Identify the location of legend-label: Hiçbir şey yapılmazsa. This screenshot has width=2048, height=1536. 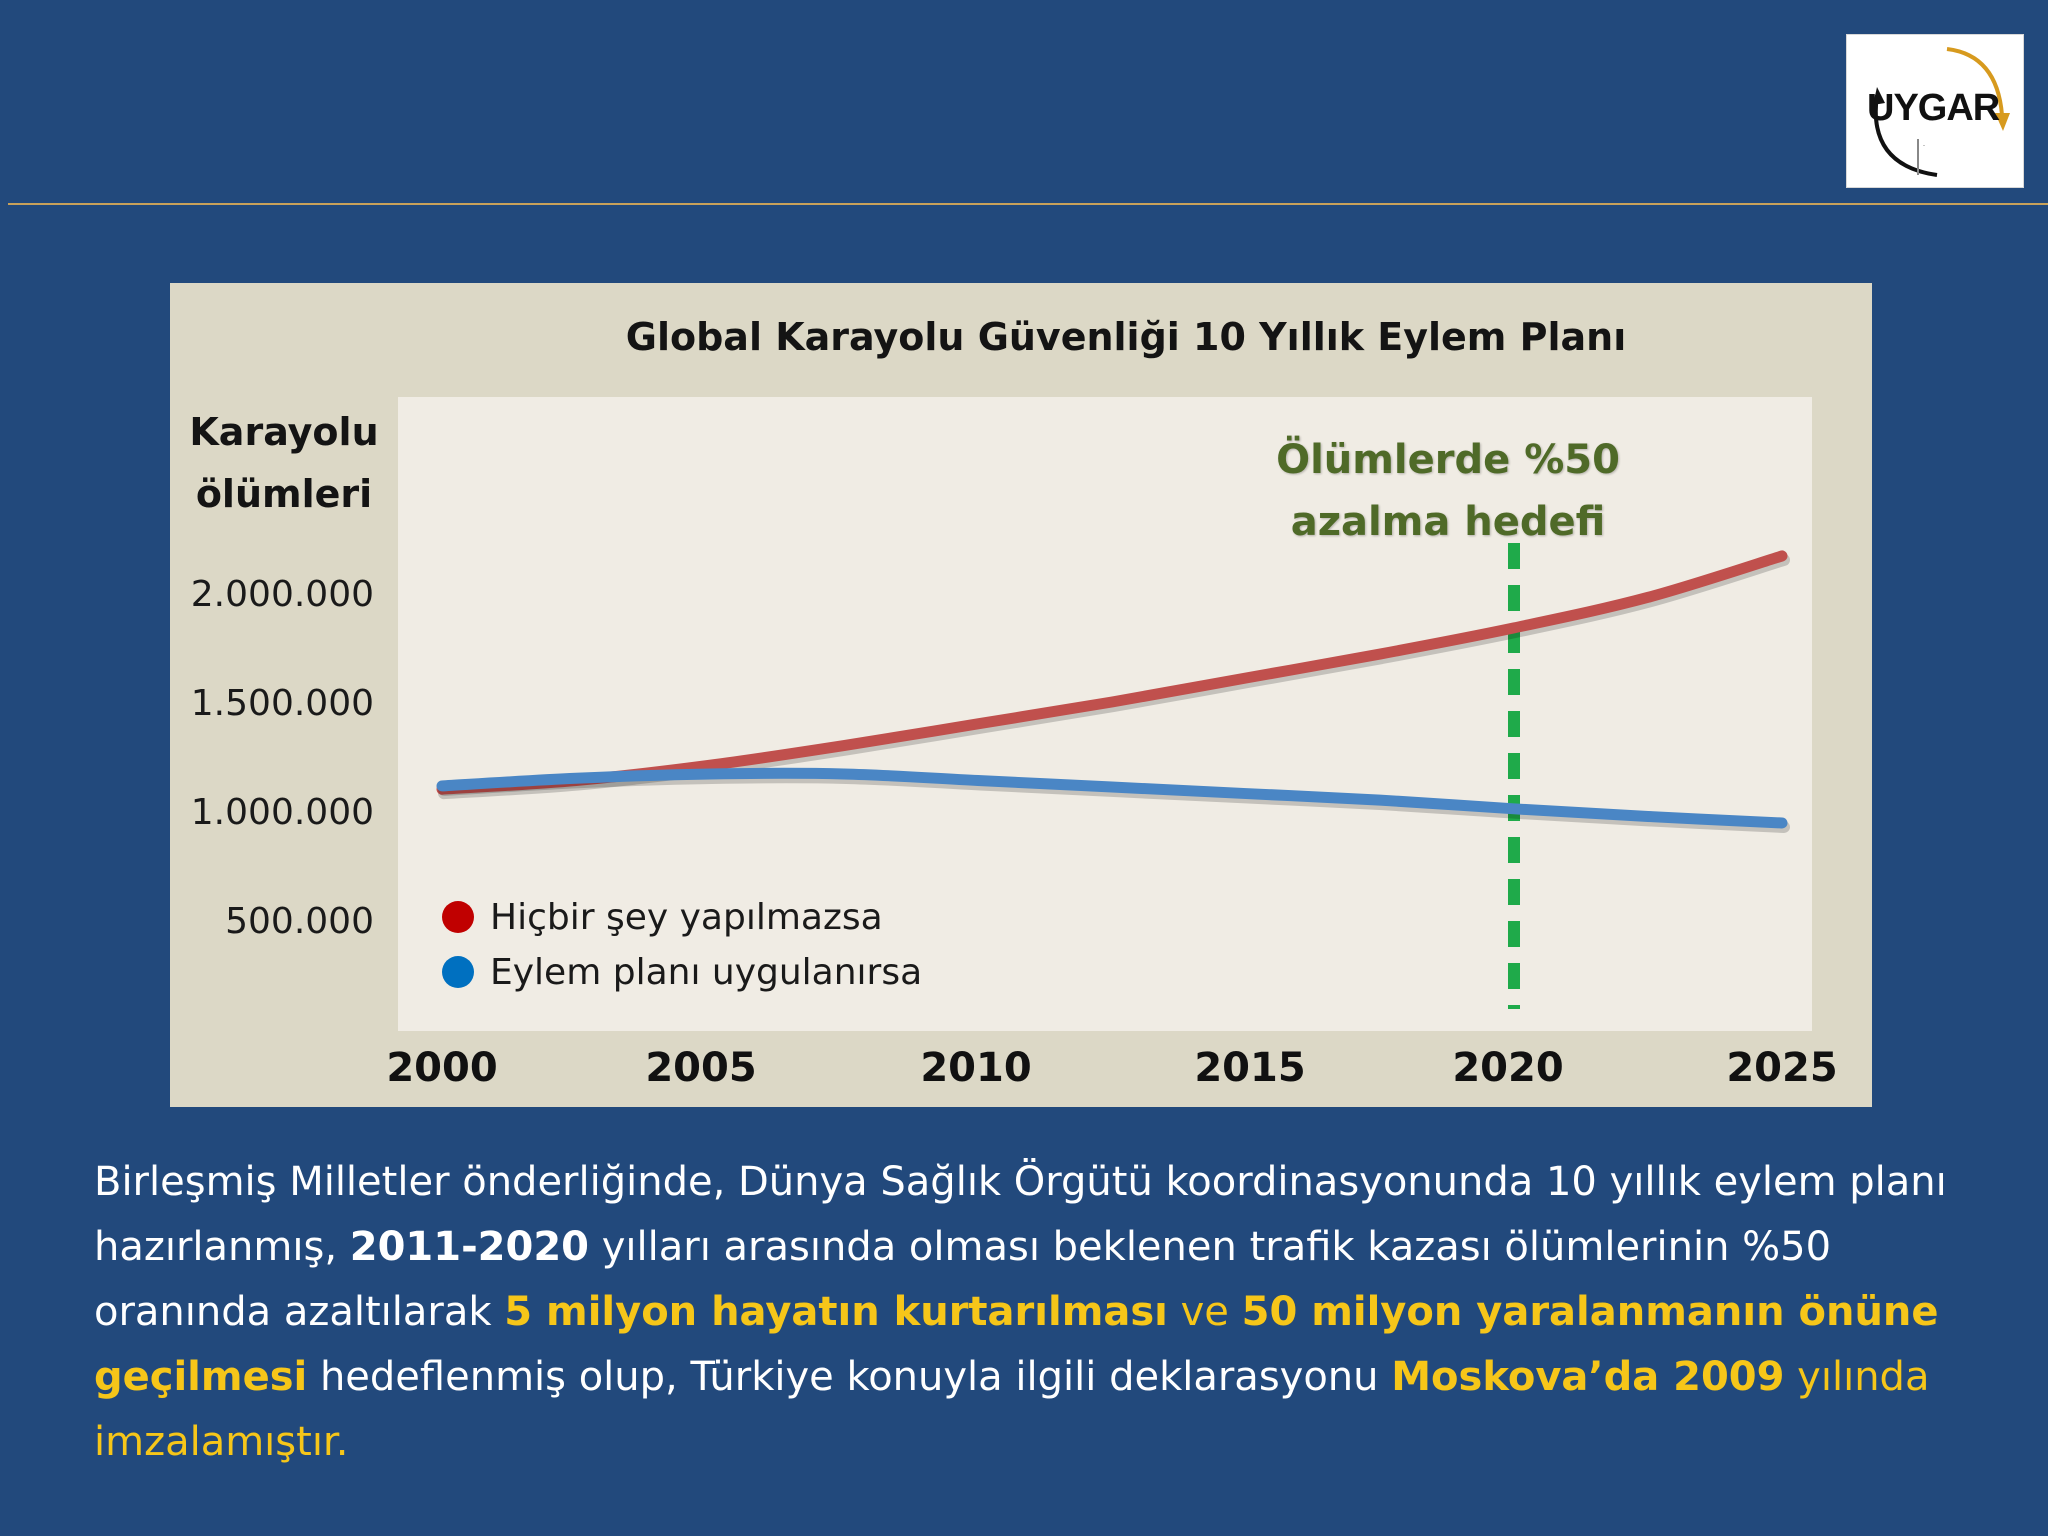
(686, 917).